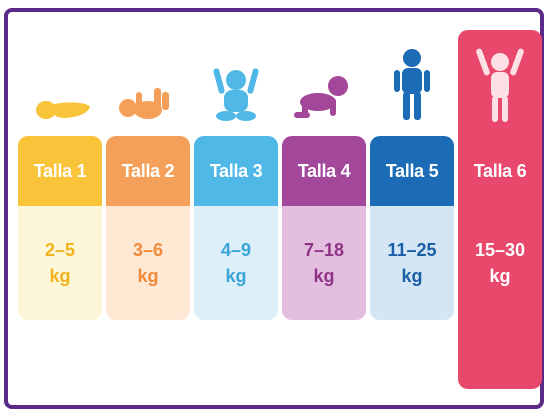 This screenshot has width=560, height=420. I want to click on weight-range-value: 11–25, so click(412, 250).